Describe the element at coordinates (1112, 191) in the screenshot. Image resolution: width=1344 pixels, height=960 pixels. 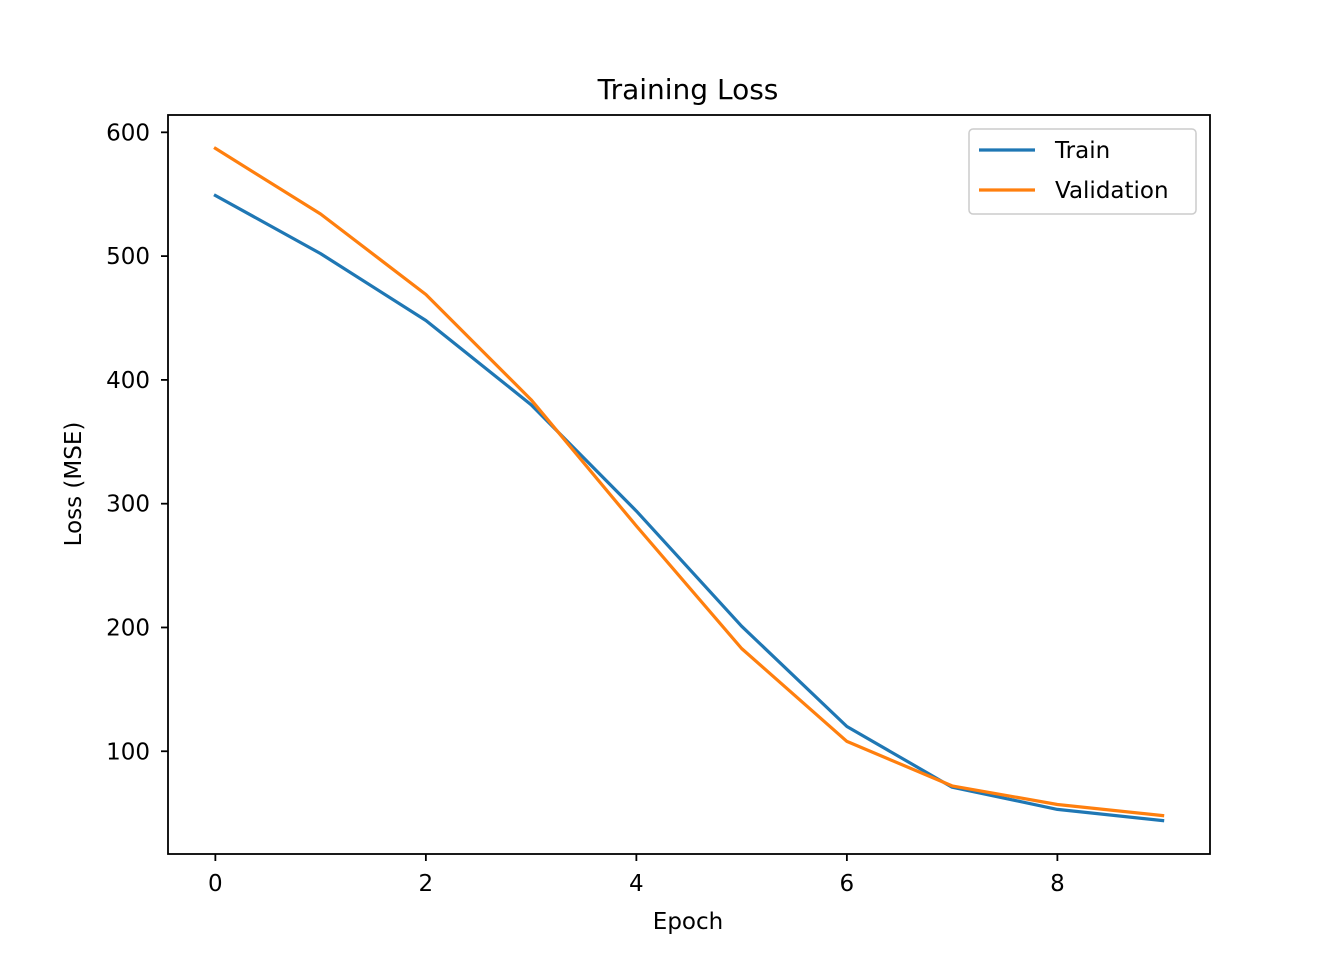
I see `legend-label-validation: Validation` at that location.